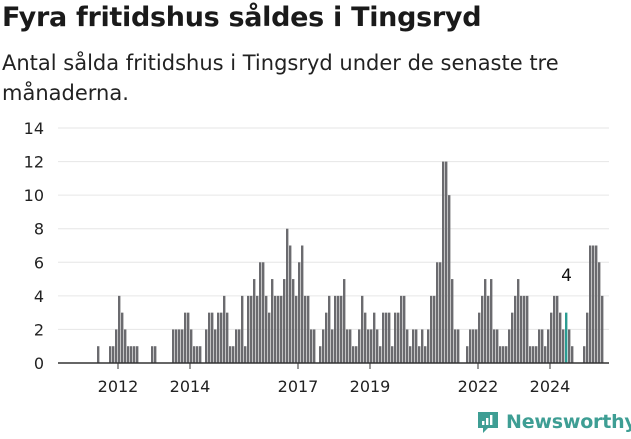 Image resolution: width=631 pixels, height=439 pixels. I want to click on newsworthy-logo-icon, so click(488, 422).